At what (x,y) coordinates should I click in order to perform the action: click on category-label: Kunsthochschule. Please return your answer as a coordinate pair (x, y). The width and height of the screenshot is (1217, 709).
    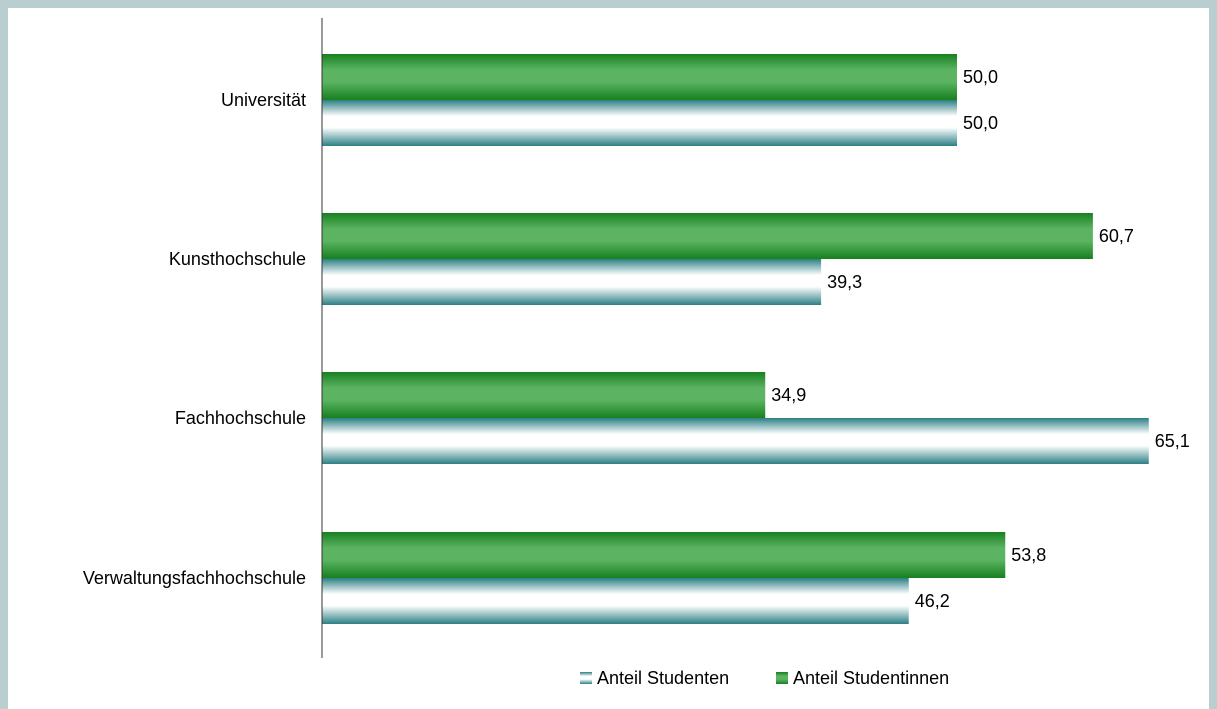
    Looking at the image, I should click on (237, 259).